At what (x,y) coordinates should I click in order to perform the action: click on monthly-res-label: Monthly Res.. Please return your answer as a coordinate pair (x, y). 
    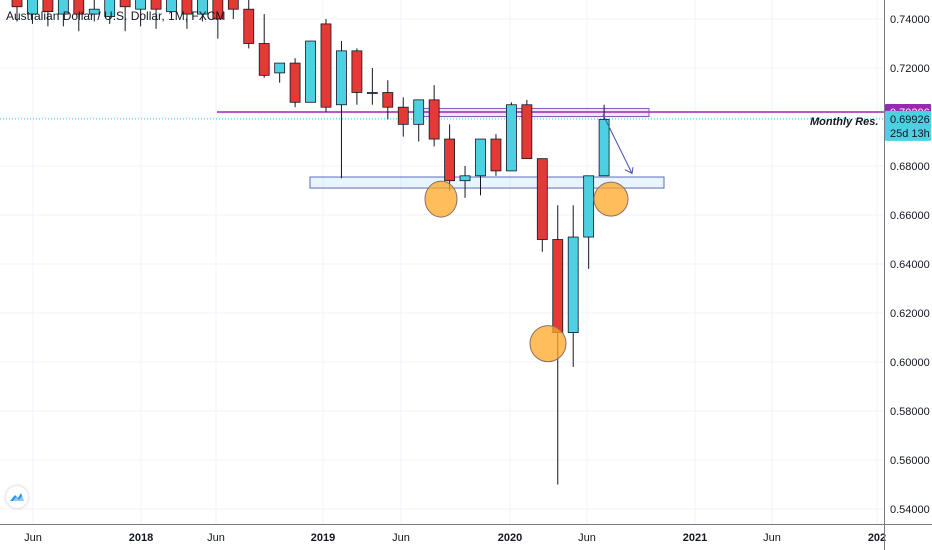
    Looking at the image, I should click on (844, 122).